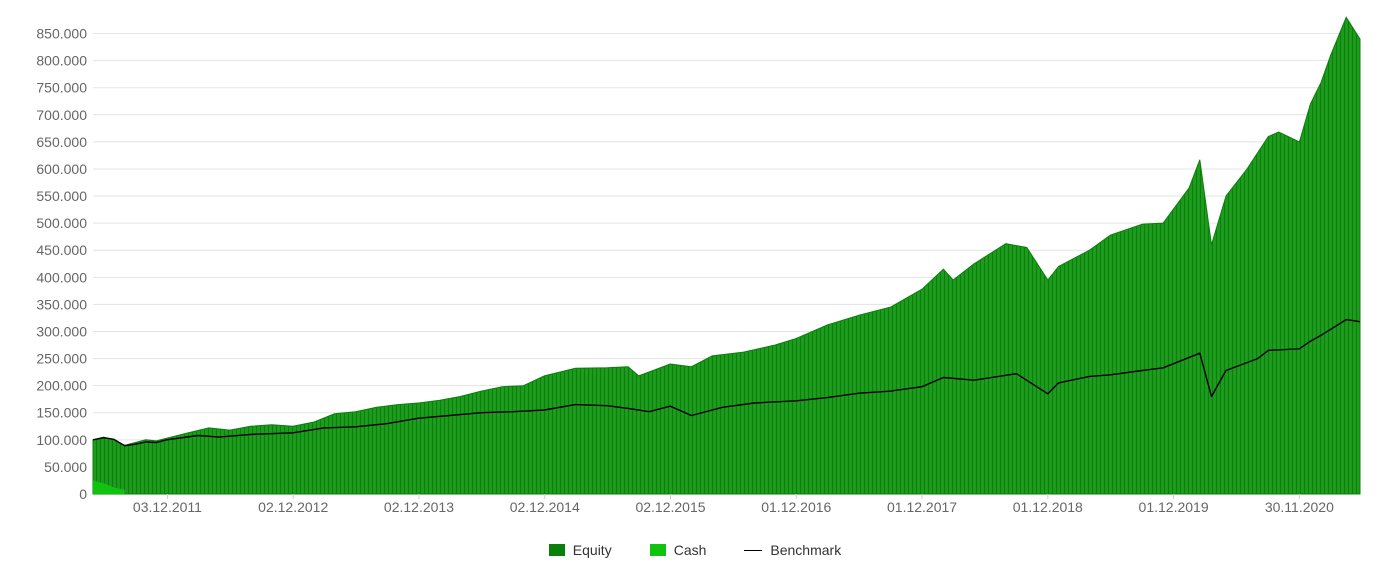 Image resolution: width=1390 pixels, height=562 pixels. Describe the element at coordinates (61, 277) in the screenshot. I see `y-tick-label: 400.000` at that location.